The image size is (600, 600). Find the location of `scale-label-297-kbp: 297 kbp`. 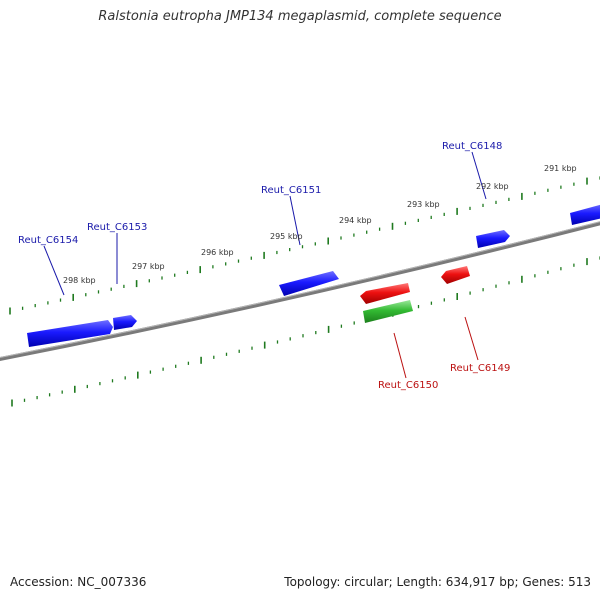

scale-label-297-kbp: 297 kbp is located at coordinates (148, 266).